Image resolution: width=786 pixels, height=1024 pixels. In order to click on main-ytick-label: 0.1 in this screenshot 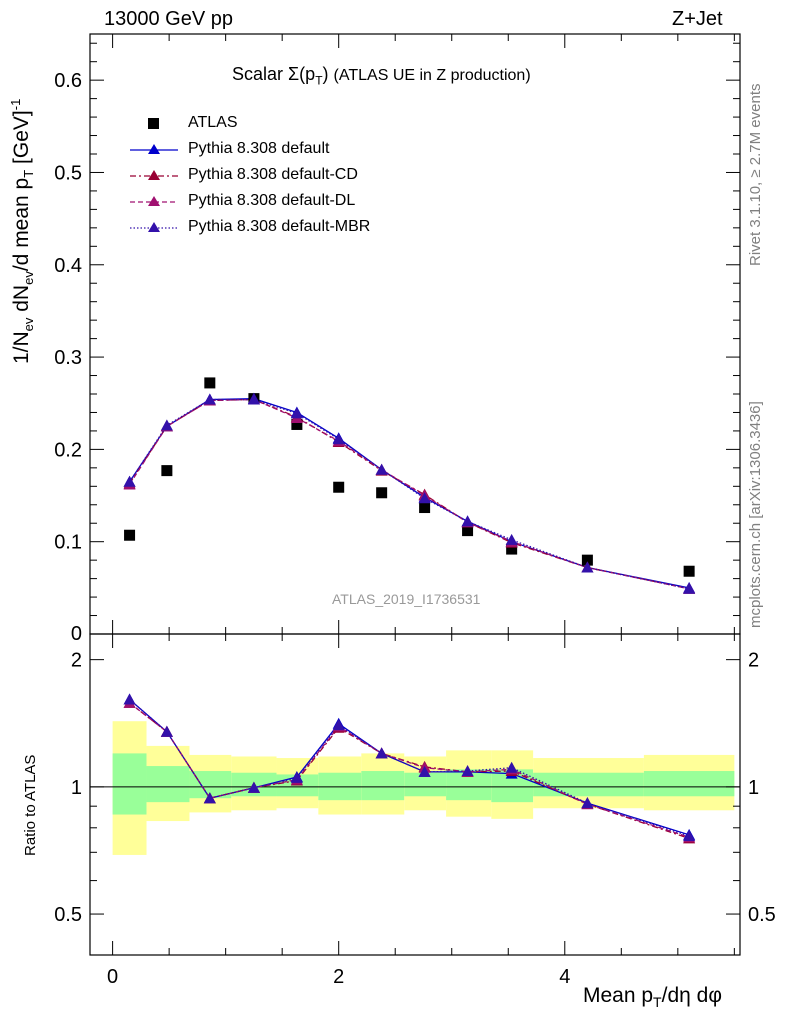, I will do `click(68, 543)`.